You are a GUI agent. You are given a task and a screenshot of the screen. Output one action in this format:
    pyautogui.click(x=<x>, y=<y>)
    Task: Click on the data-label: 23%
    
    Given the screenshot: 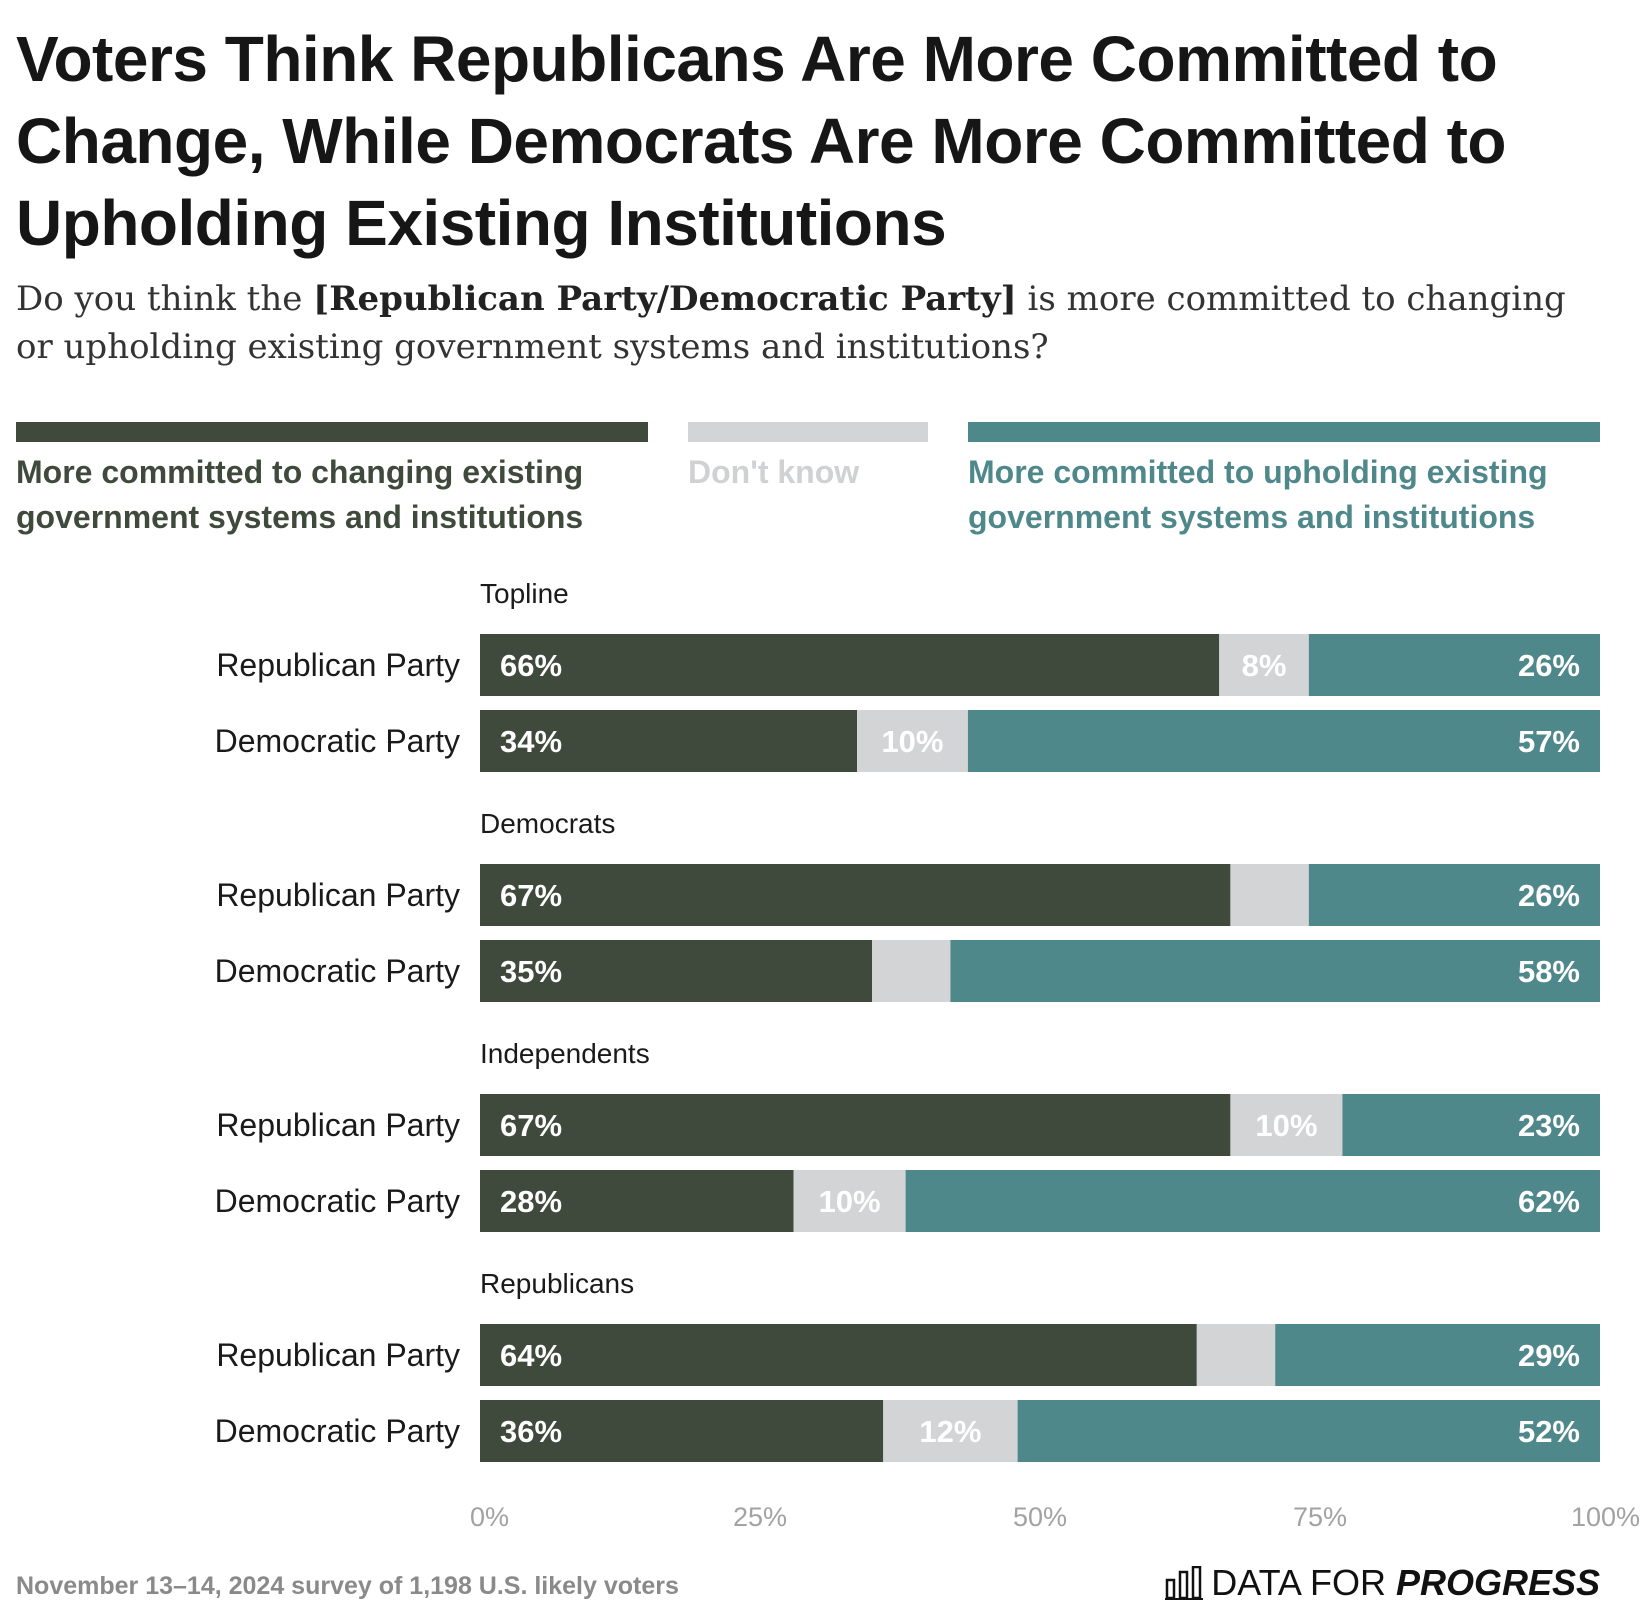 What is the action you would take?
    pyautogui.click(x=1549, y=1125)
    